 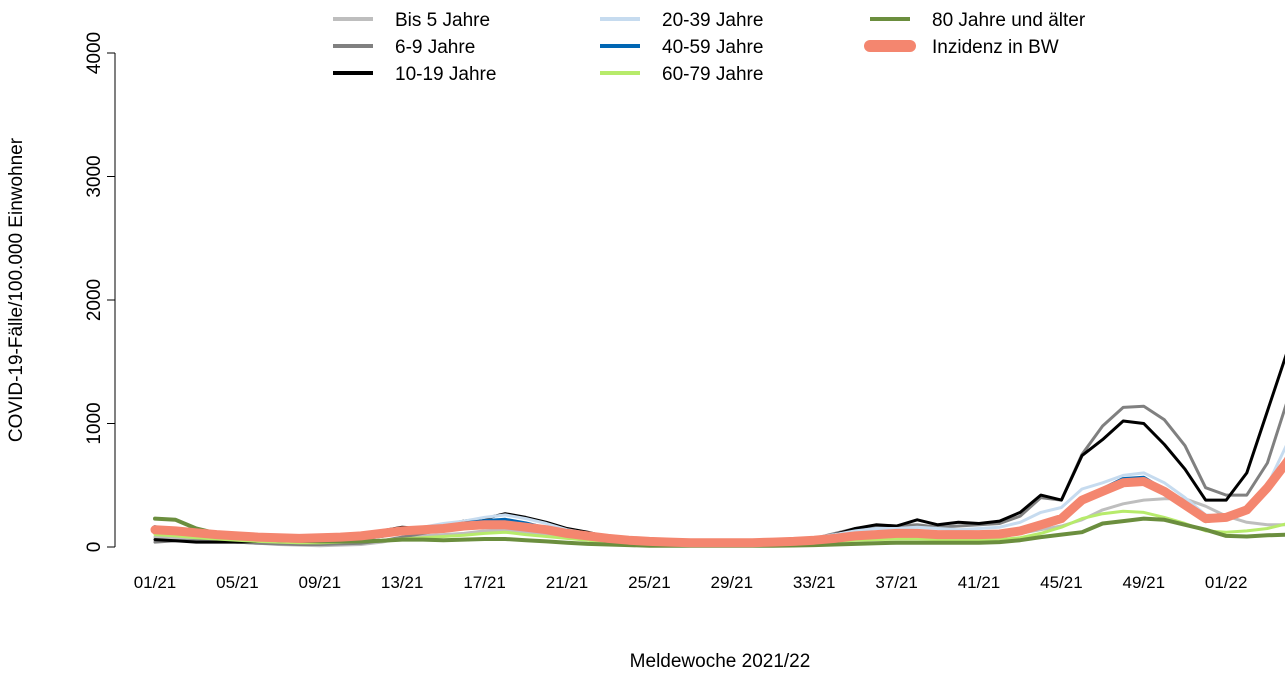 I want to click on y-axis-label: COVID-19-Fälle/100.000 Einwohner, so click(x=16, y=289).